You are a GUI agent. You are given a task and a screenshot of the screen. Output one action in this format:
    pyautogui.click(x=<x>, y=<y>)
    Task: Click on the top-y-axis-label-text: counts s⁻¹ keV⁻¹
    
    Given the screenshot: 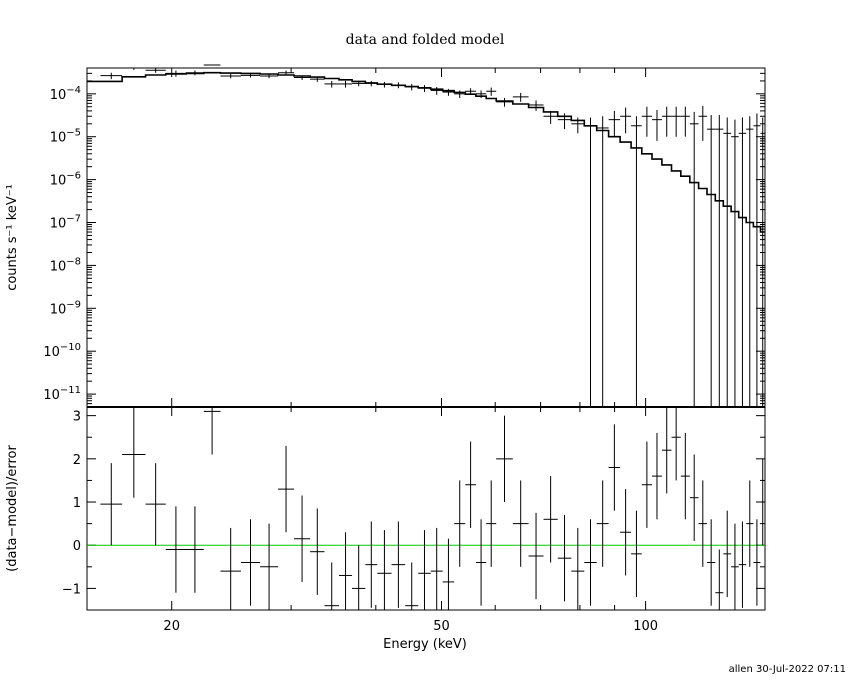 What is the action you would take?
    pyautogui.click(x=12, y=237)
    